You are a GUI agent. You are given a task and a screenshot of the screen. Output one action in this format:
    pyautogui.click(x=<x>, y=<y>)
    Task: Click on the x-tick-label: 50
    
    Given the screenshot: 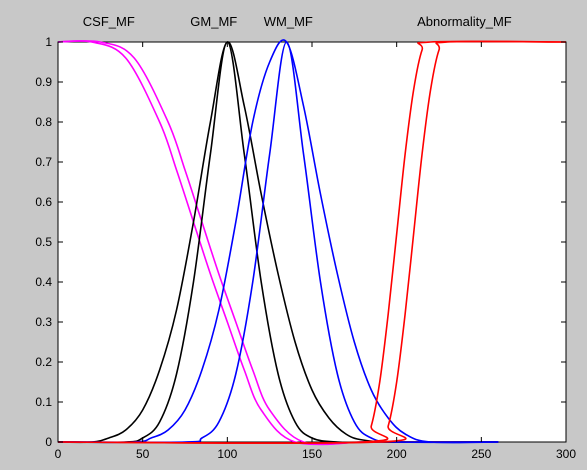 What is the action you would take?
    pyautogui.click(x=143, y=454)
    